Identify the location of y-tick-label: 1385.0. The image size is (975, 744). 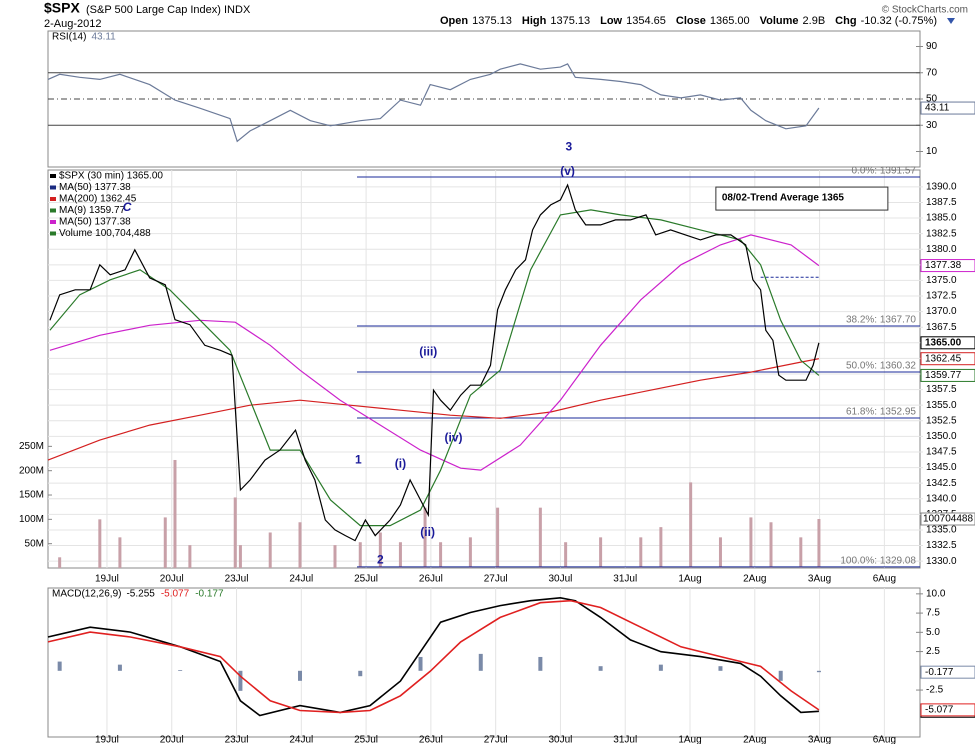
(941, 218).